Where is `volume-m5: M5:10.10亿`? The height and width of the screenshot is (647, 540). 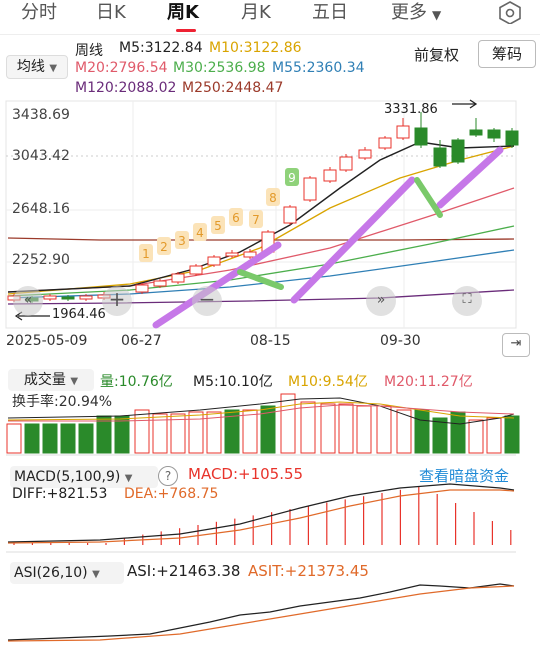 volume-m5: M5:10.10亿 is located at coordinates (233, 382).